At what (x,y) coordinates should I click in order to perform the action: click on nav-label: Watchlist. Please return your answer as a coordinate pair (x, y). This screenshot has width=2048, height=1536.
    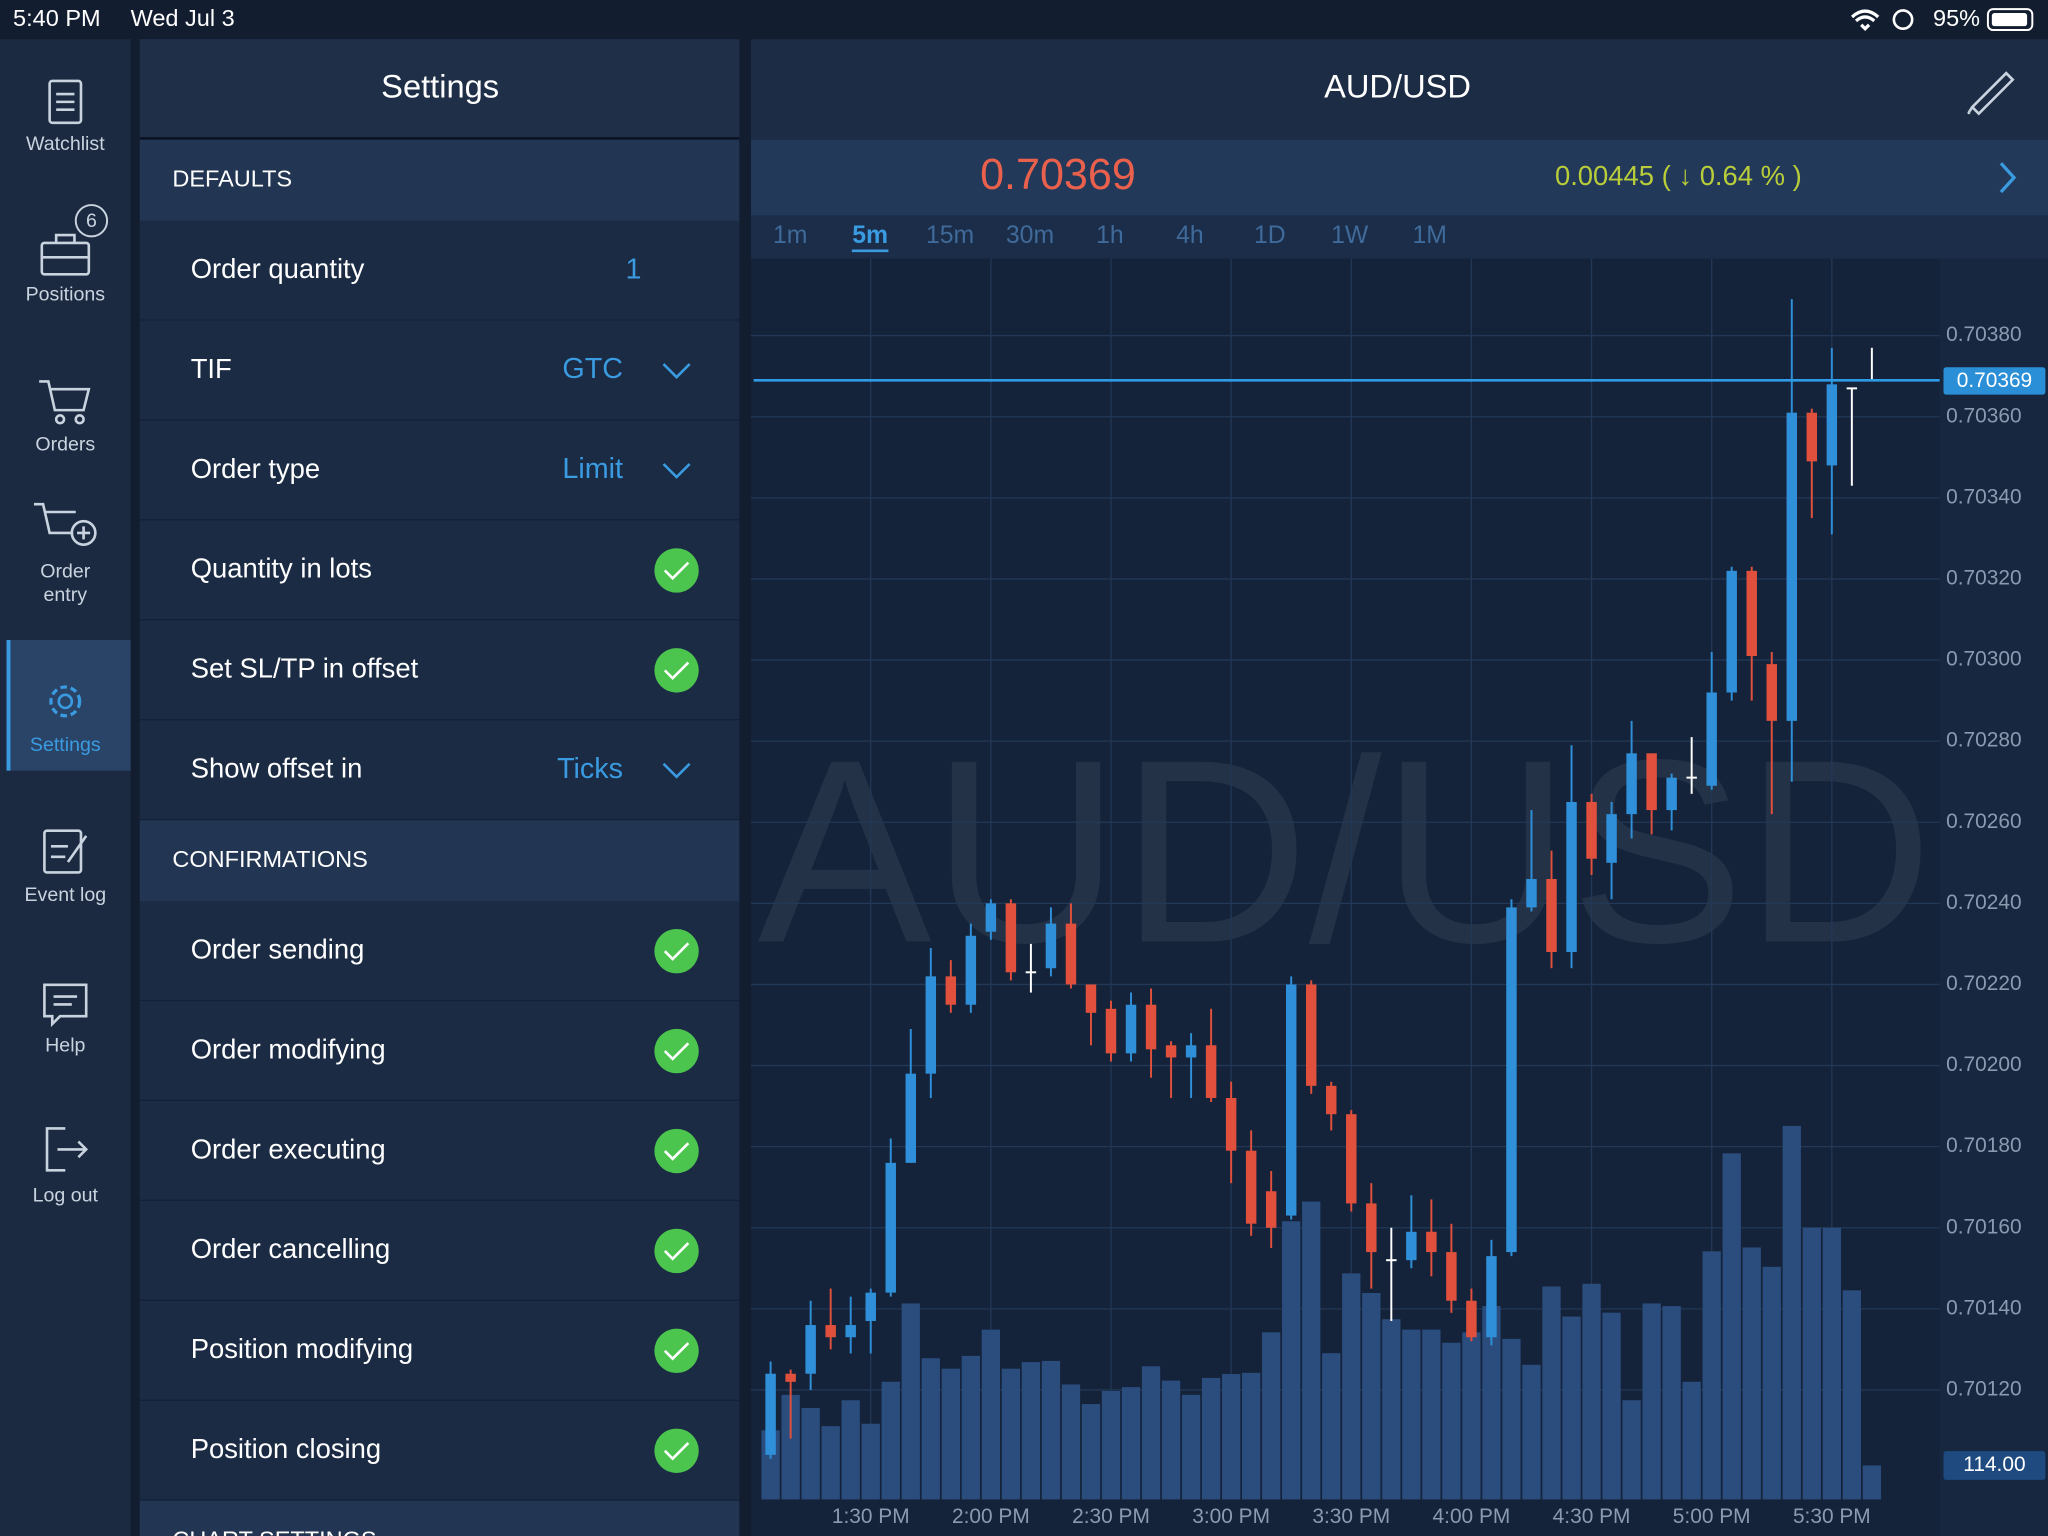
    Looking at the image, I should click on (65, 144).